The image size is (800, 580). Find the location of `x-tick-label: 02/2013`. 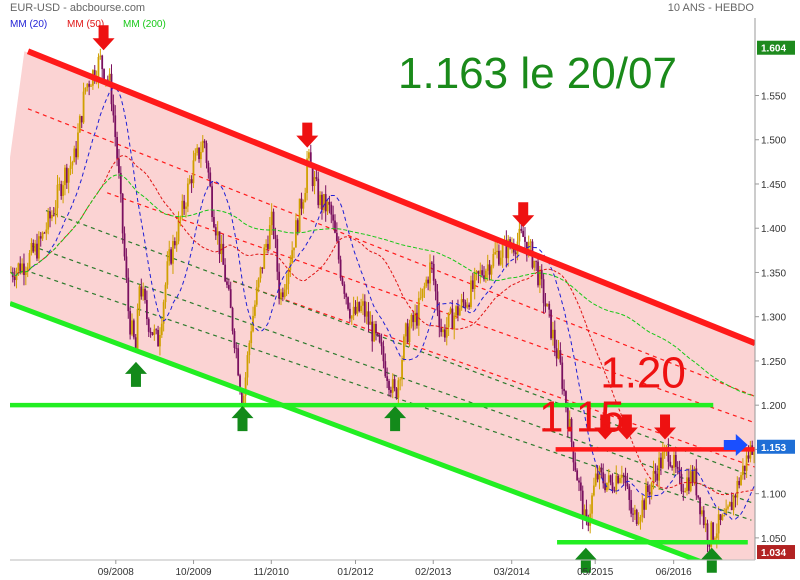

x-tick-label: 02/2013 is located at coordinates (433, 572).